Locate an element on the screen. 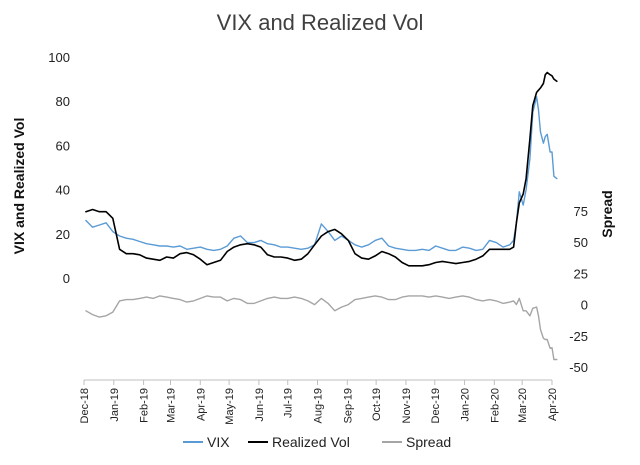  y2-tick-label: -50 is located at coordinates (578, 367).